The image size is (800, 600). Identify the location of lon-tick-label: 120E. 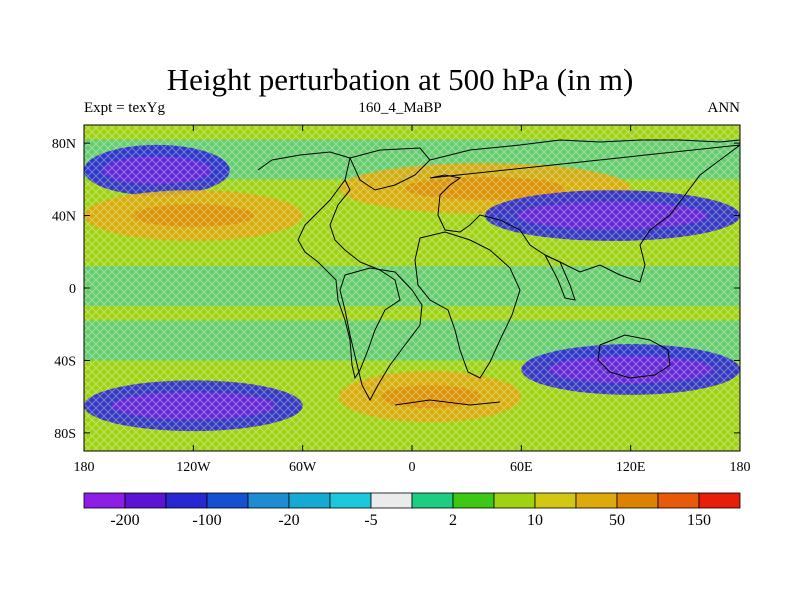
(631, 467).